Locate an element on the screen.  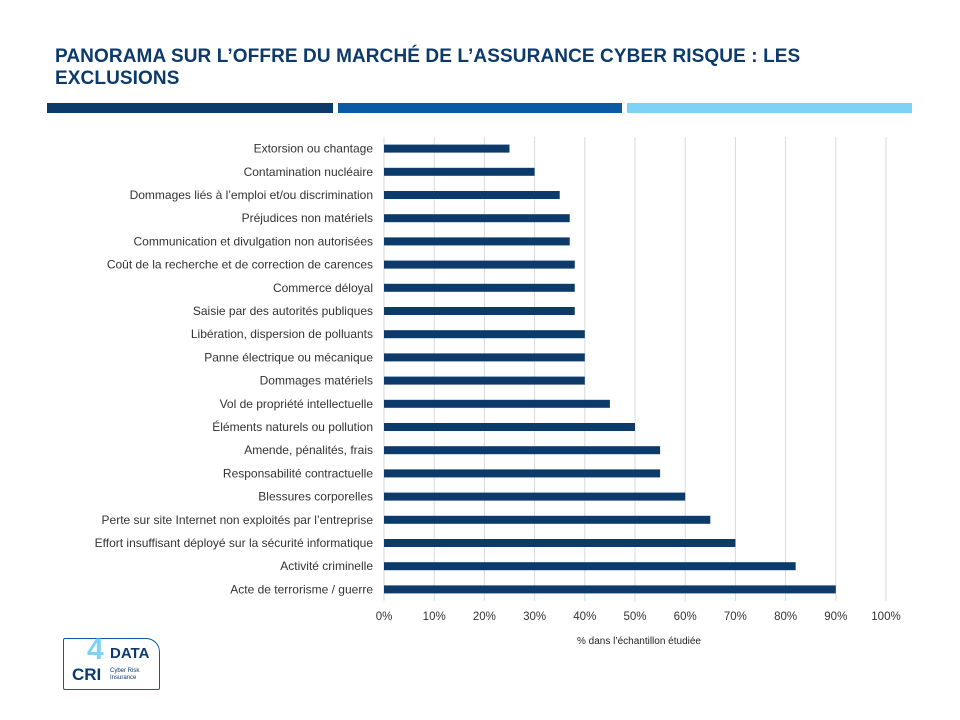
category-label: Activité criminelle is located at coordinates (326, 566).